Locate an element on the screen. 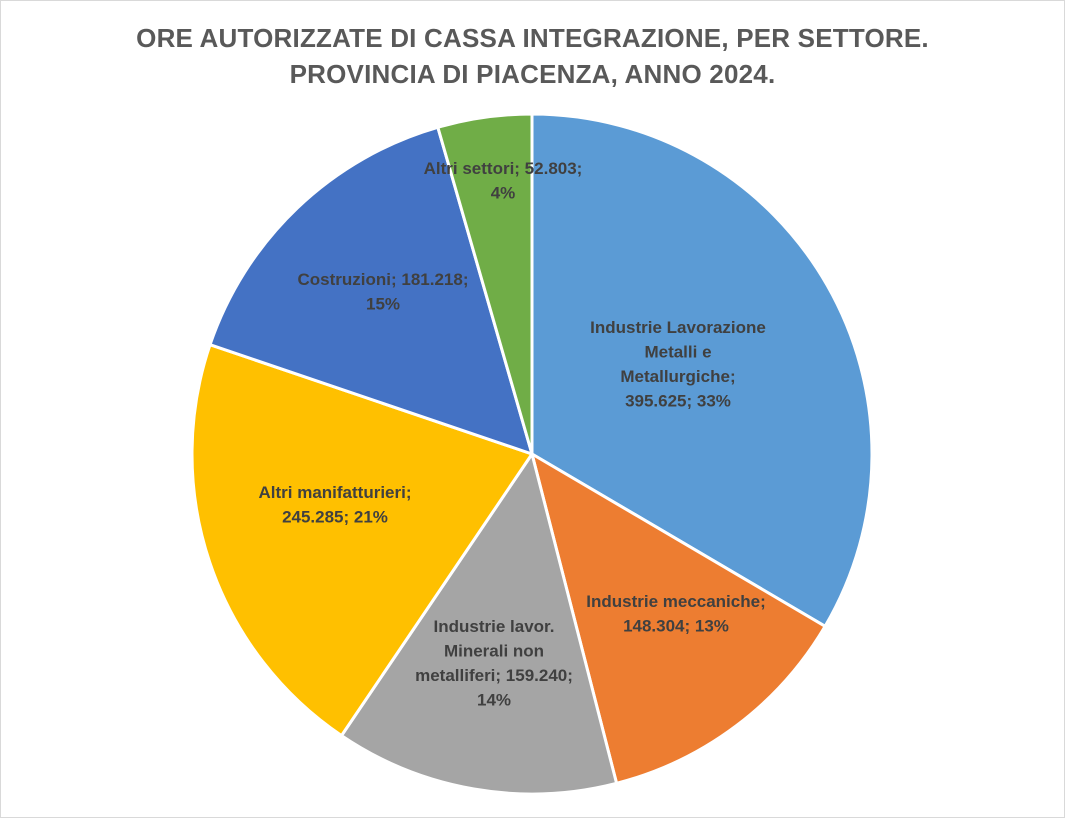  chart-title-line-2: PROVINCIA DI PIACENZA, ANNO 2024. is located at coordinates (532, 74).